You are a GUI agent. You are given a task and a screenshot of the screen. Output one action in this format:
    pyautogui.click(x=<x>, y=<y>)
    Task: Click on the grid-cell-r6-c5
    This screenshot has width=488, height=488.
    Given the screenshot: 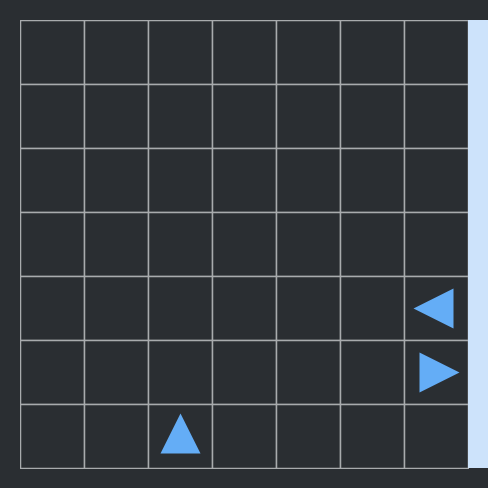 What is the action you would take?
    pyautogui.click(x=372, y=436)
    